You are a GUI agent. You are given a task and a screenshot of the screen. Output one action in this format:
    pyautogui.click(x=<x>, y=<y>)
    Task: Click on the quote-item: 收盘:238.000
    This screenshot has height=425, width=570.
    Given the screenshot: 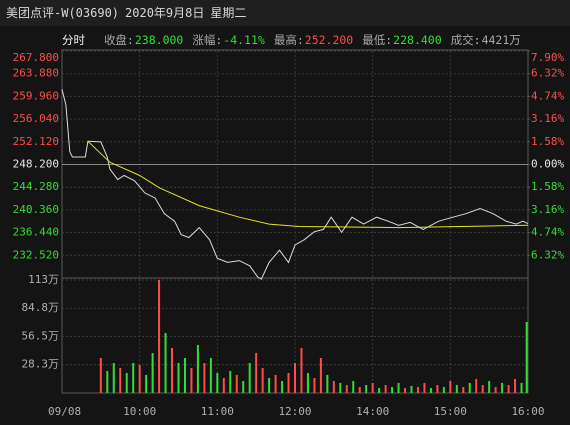 What is the action you would take?
    pyautogui.click(x=144, y=40)
    